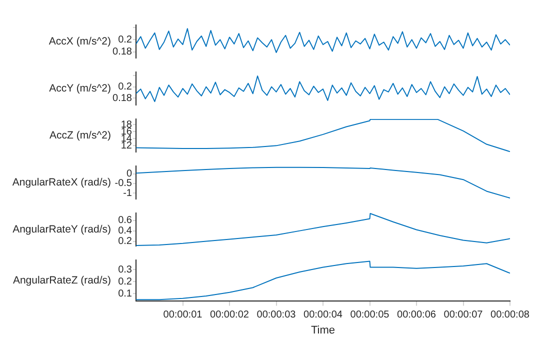  What do you see at coordinates (416, 315) in the screenshot?
I see `x-tick-label: 00:00:06` at bounding box center [416, 315].